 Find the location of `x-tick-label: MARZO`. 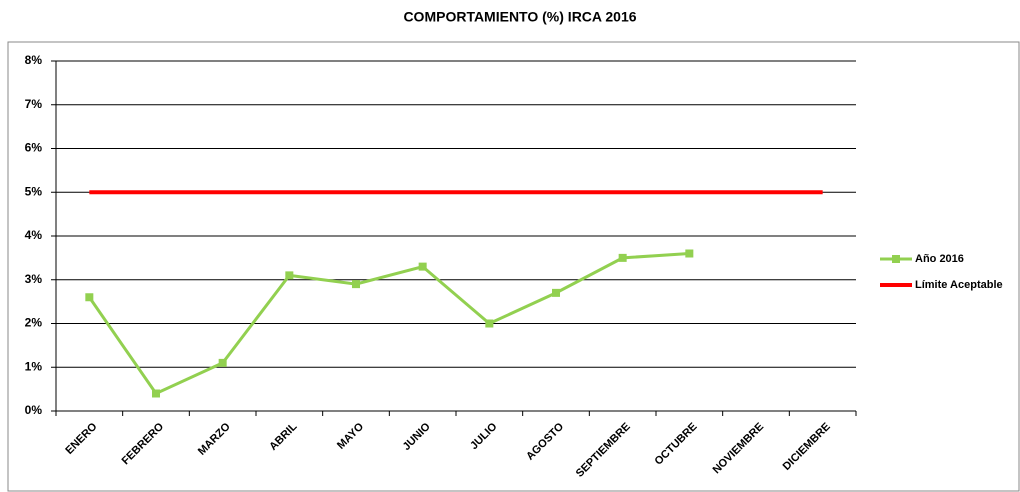

x-tick-label: MARZO is located at coordinates (214, 438).